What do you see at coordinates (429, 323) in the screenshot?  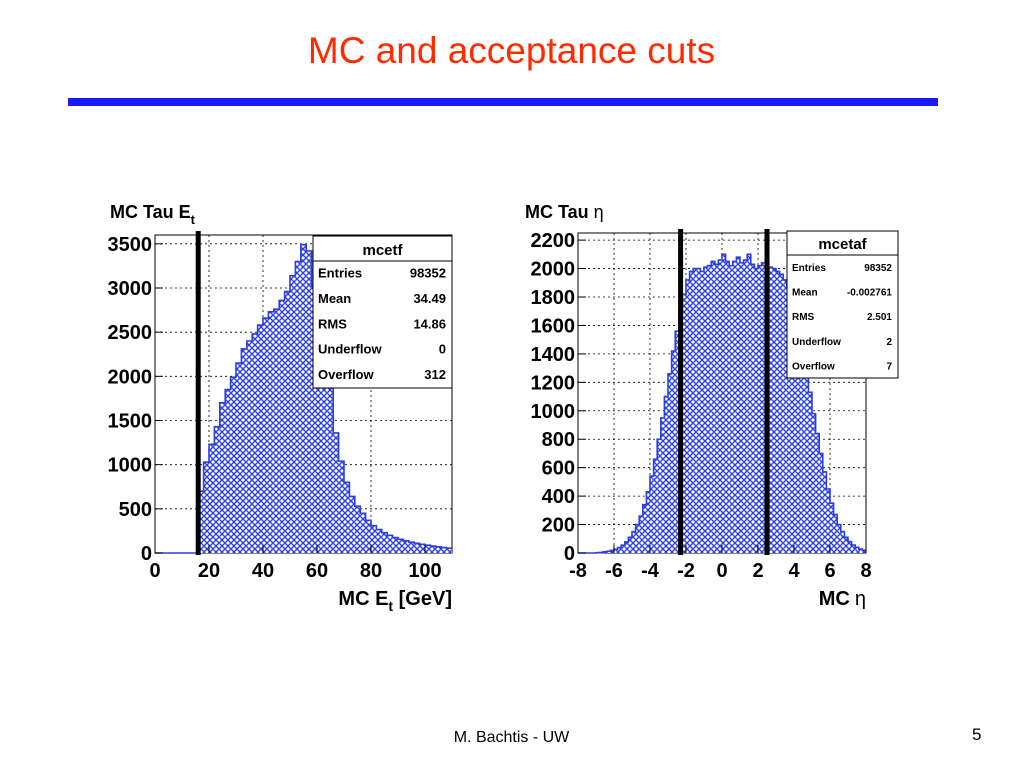 I see `stats-row-value: 14.86` at bounding box center [429, 323].